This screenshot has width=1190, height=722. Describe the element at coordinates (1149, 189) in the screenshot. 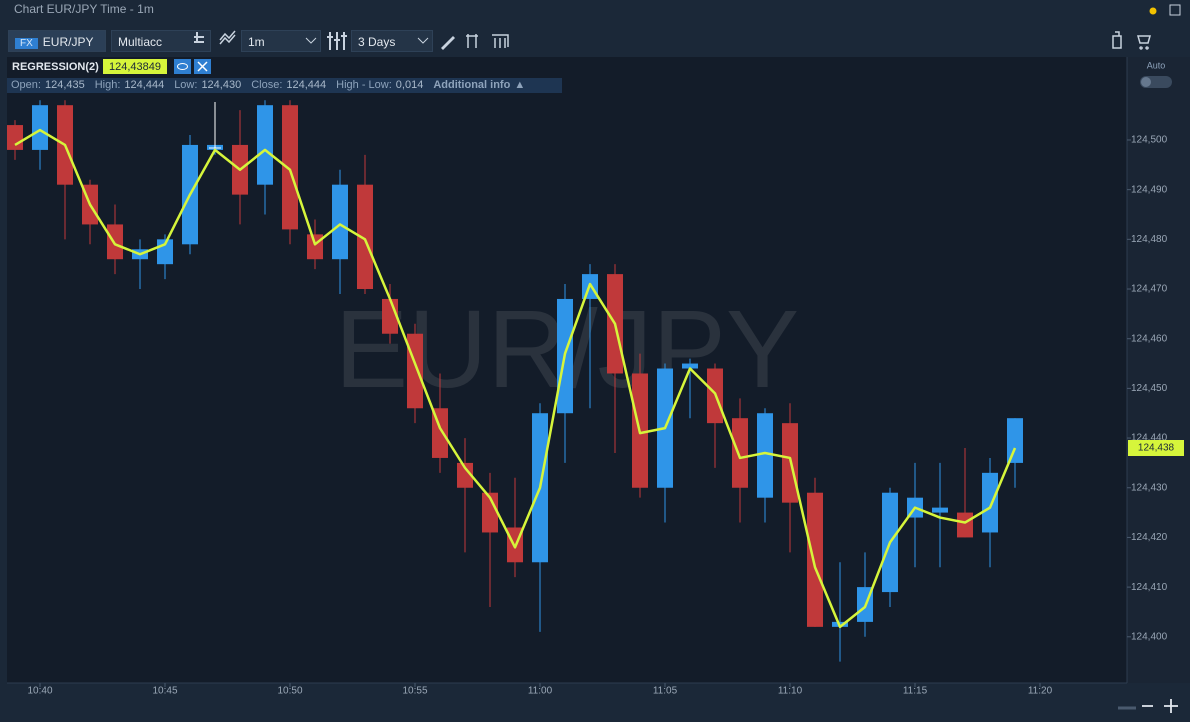

I see `y-tick-label: 124,490` at that location.